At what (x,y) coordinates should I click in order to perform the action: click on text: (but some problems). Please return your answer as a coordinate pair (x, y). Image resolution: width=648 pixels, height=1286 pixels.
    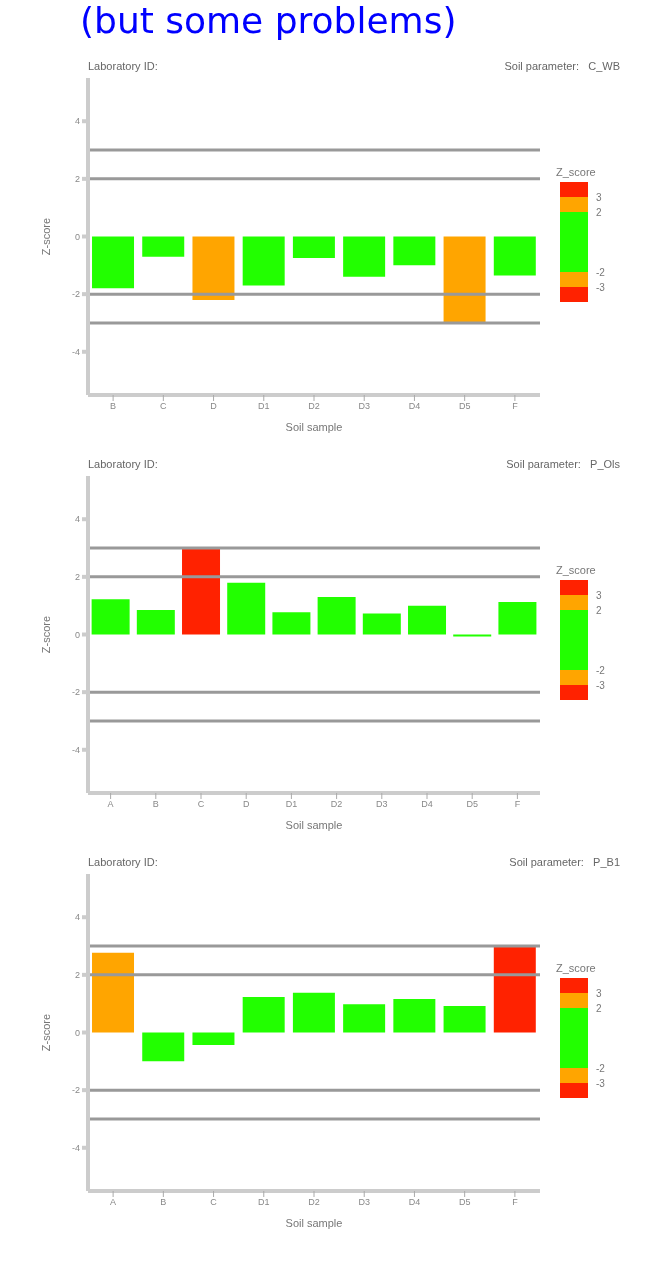
    Looking at the image, I should click on (268, 20).